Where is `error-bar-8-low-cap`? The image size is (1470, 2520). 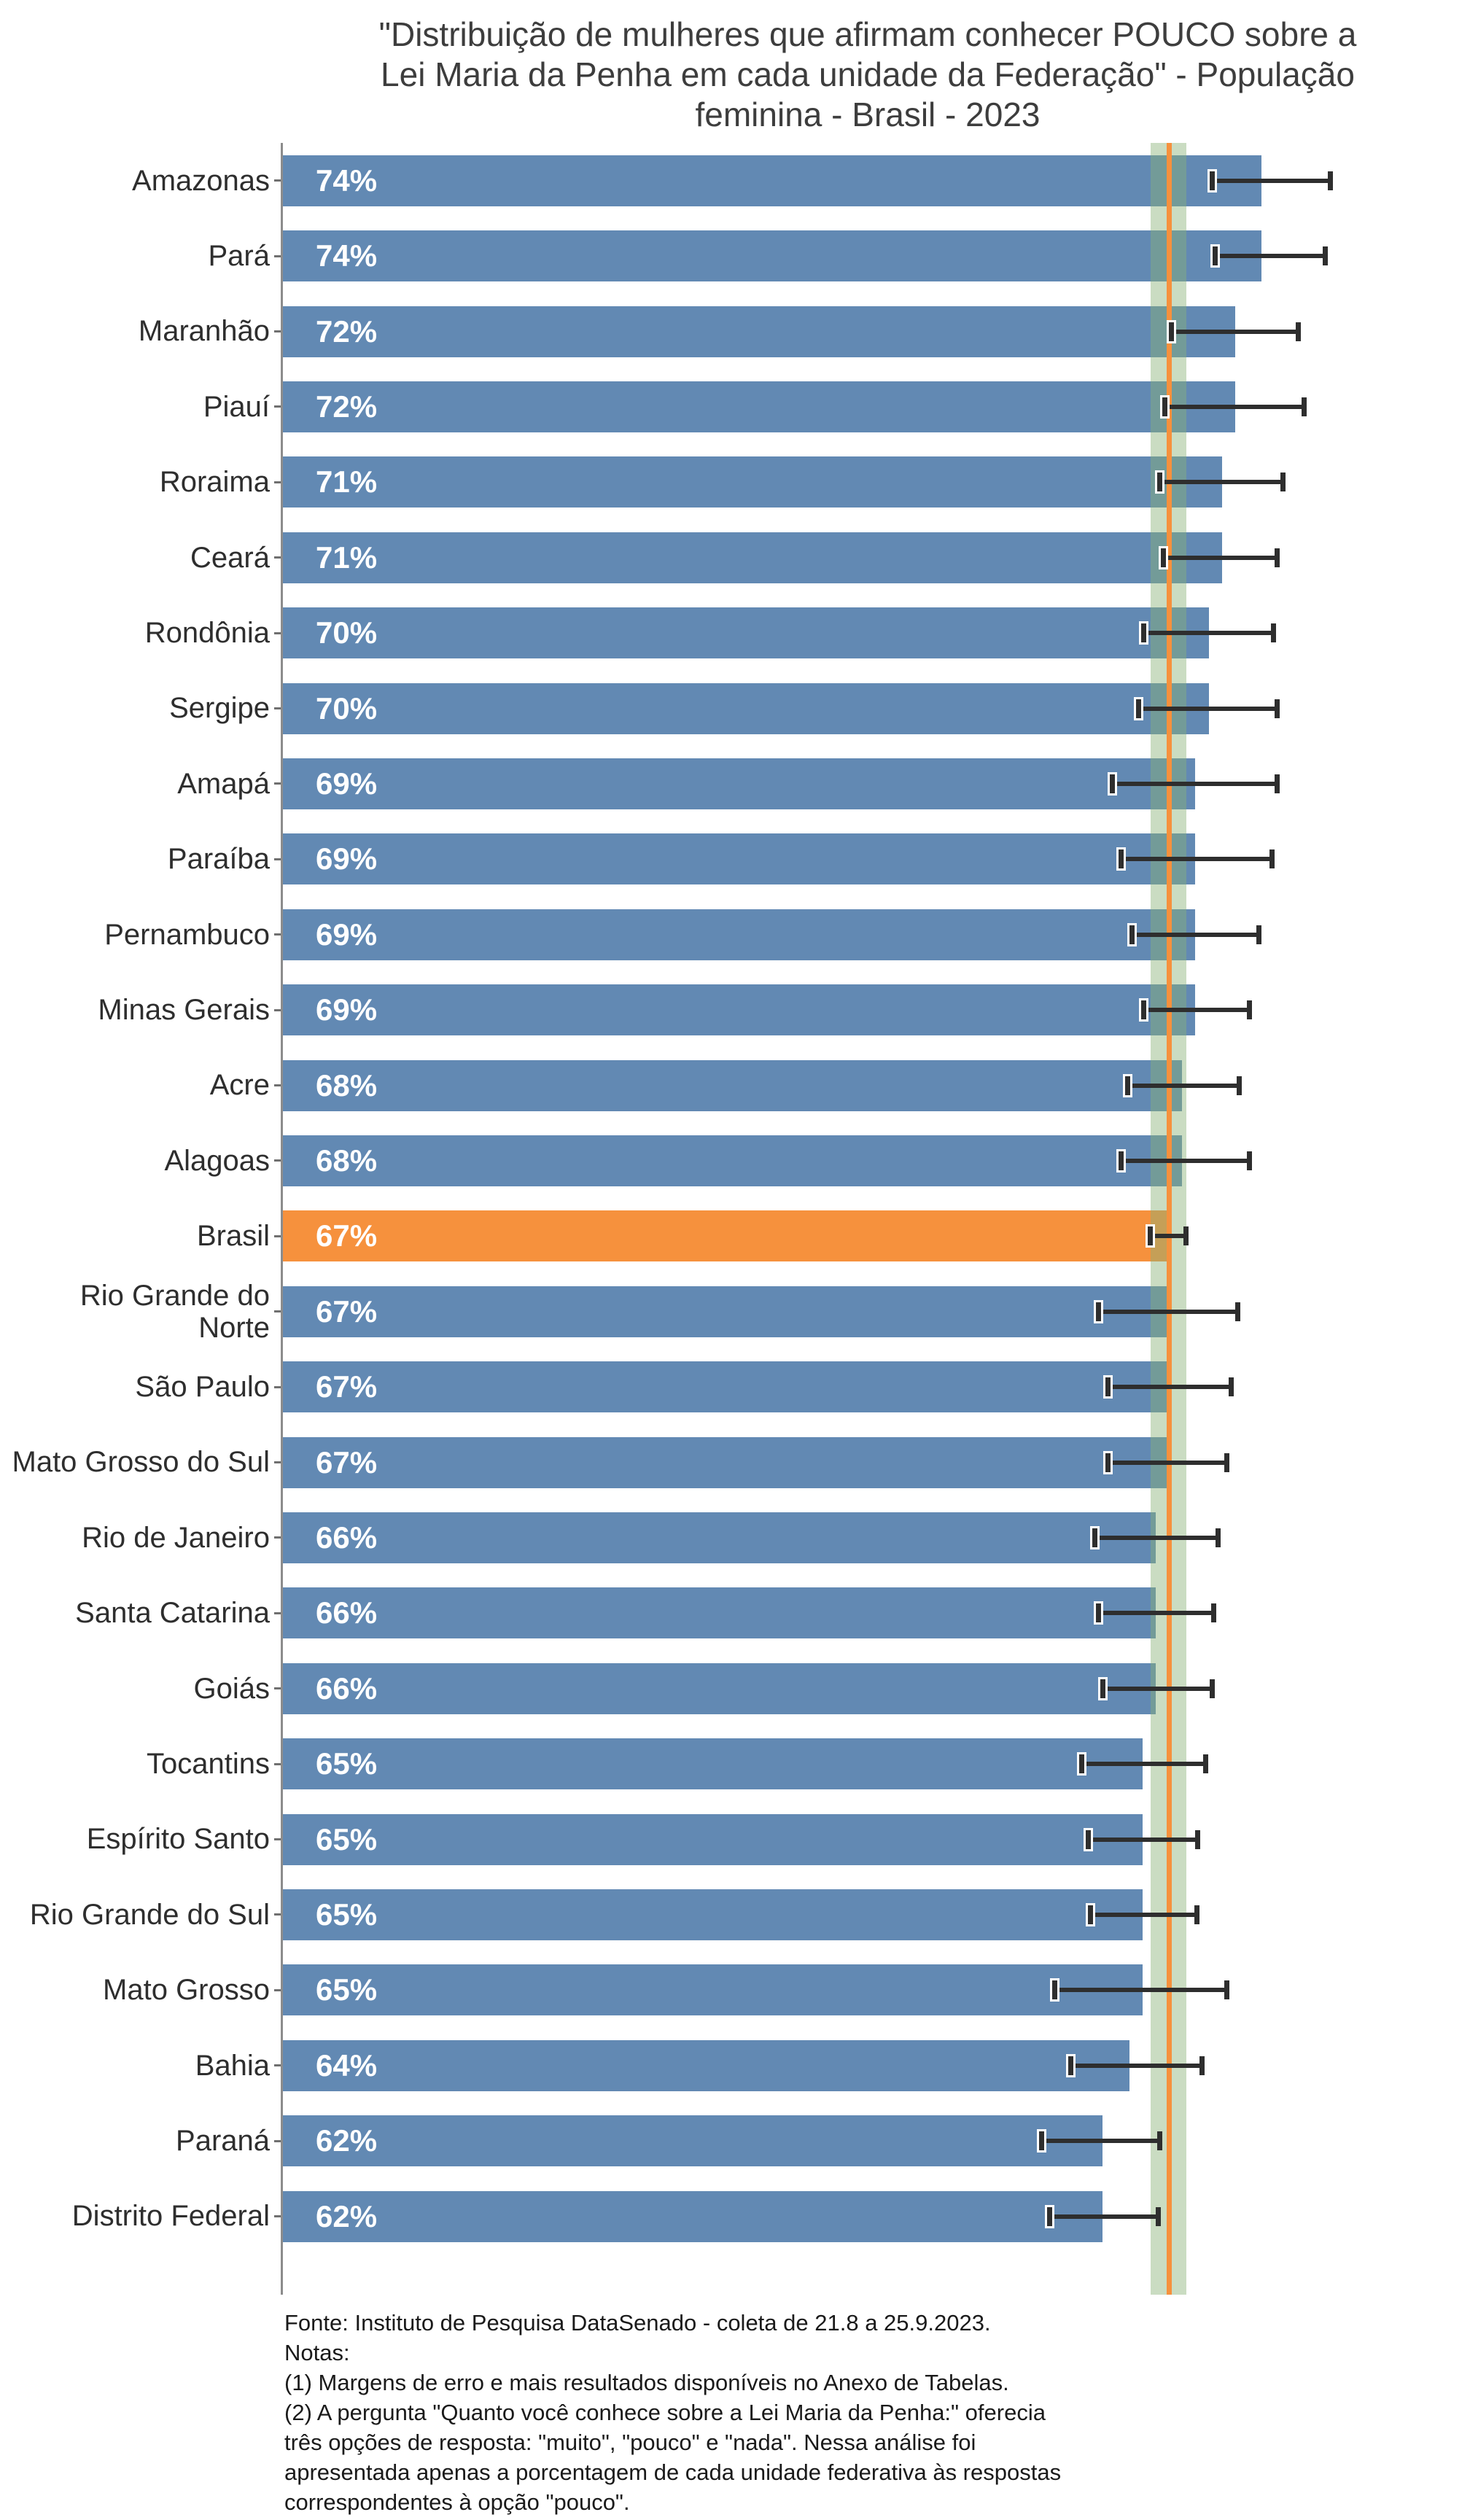 error-bar-8-low-cap is located at coordinates (1112, 783).